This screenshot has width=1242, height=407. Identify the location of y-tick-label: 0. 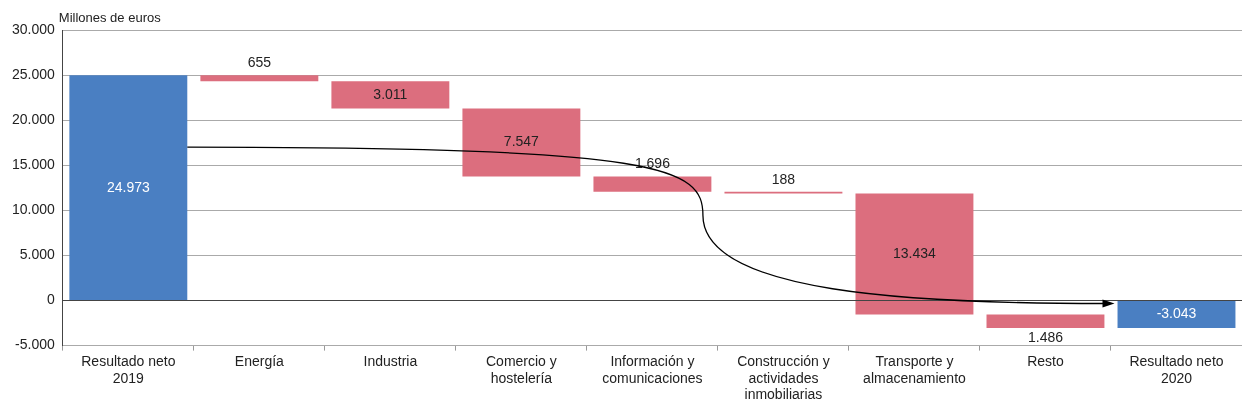
(51, 299).